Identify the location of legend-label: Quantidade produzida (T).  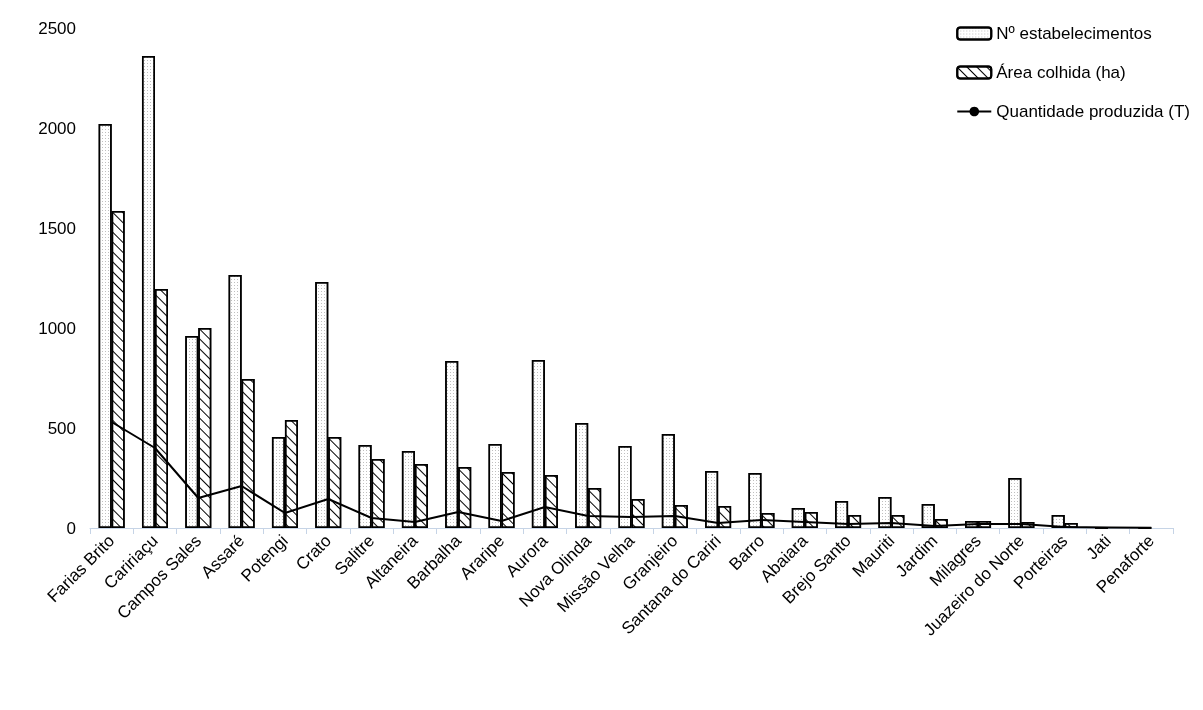
(1093, 111).